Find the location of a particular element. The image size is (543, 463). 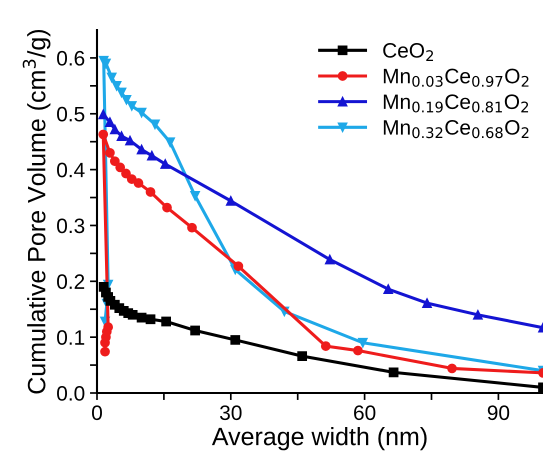

y-tick-label: 0.3 is located at coordinates (70, 226).